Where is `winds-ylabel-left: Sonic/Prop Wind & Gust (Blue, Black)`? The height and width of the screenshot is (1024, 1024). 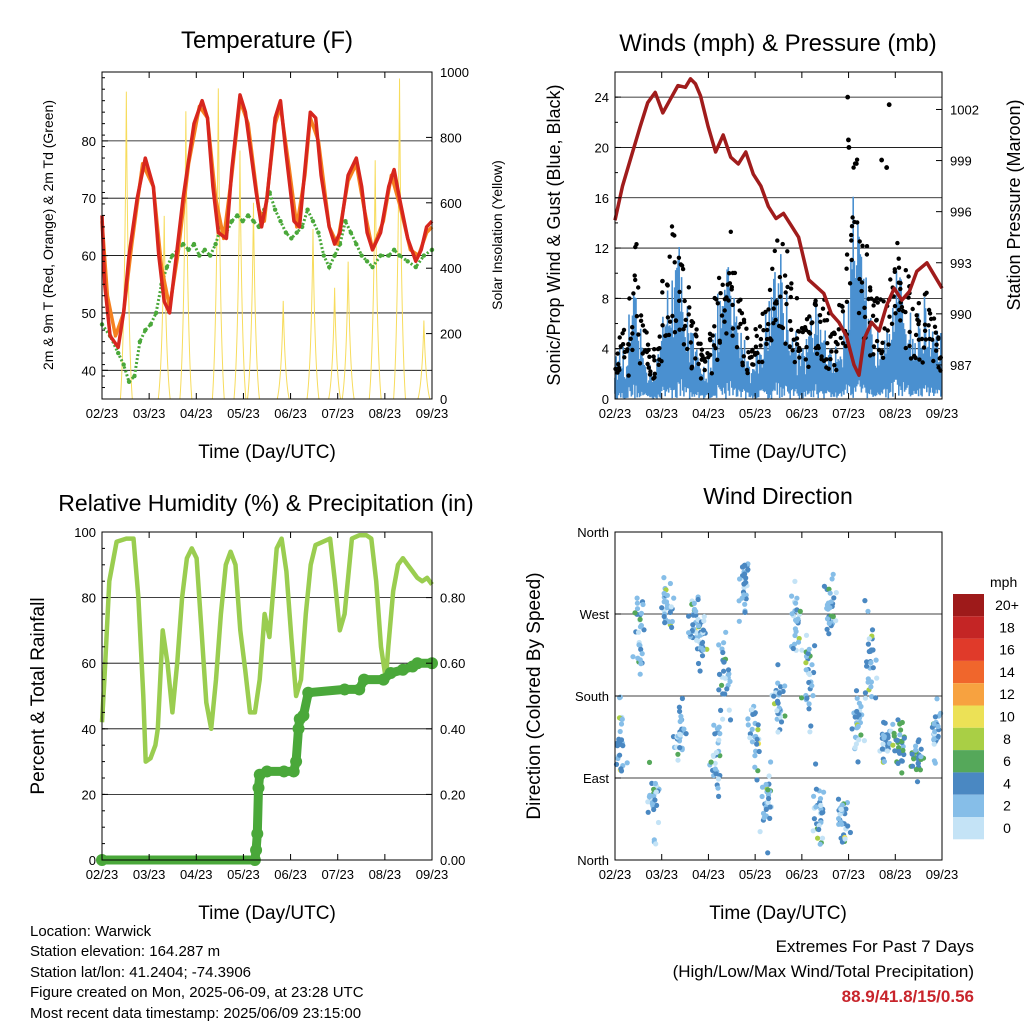
winds-ylabel-left: Sonic/Prop Wind & Gust (Blue, Black) is located at coordinates (554, 234).